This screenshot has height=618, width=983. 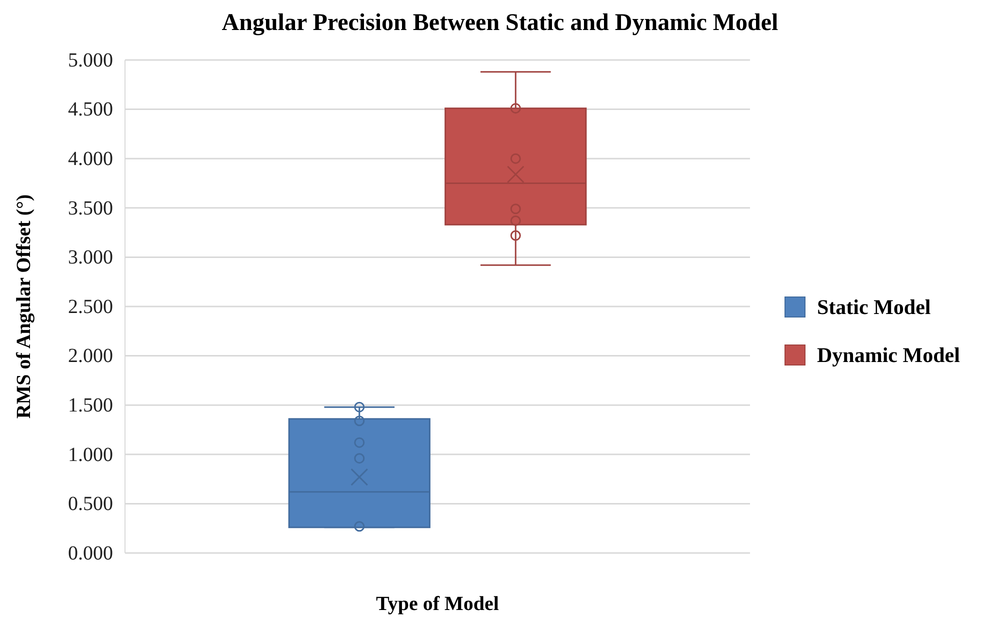 What do you see at coordinates (438, 604) in the screenshot?
I see `x-axis-title: Type of Model` at bounding box center [438, 604].